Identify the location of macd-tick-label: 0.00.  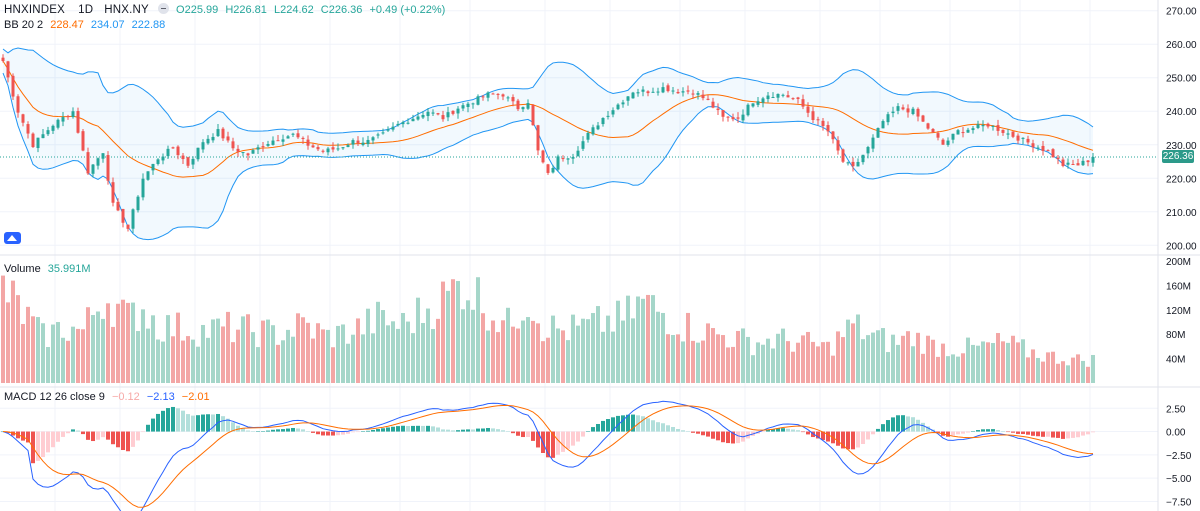
(1176, 433).